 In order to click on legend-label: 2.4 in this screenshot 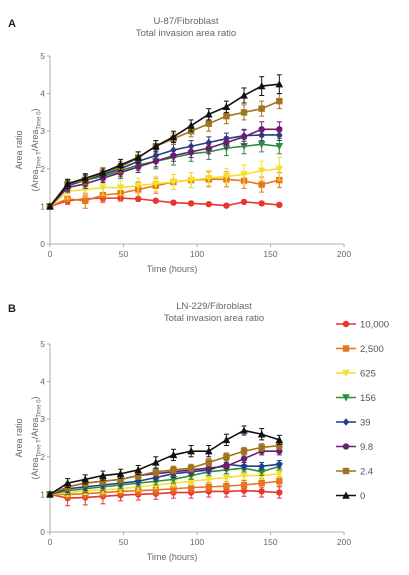, I will do `click(366, 472)`.